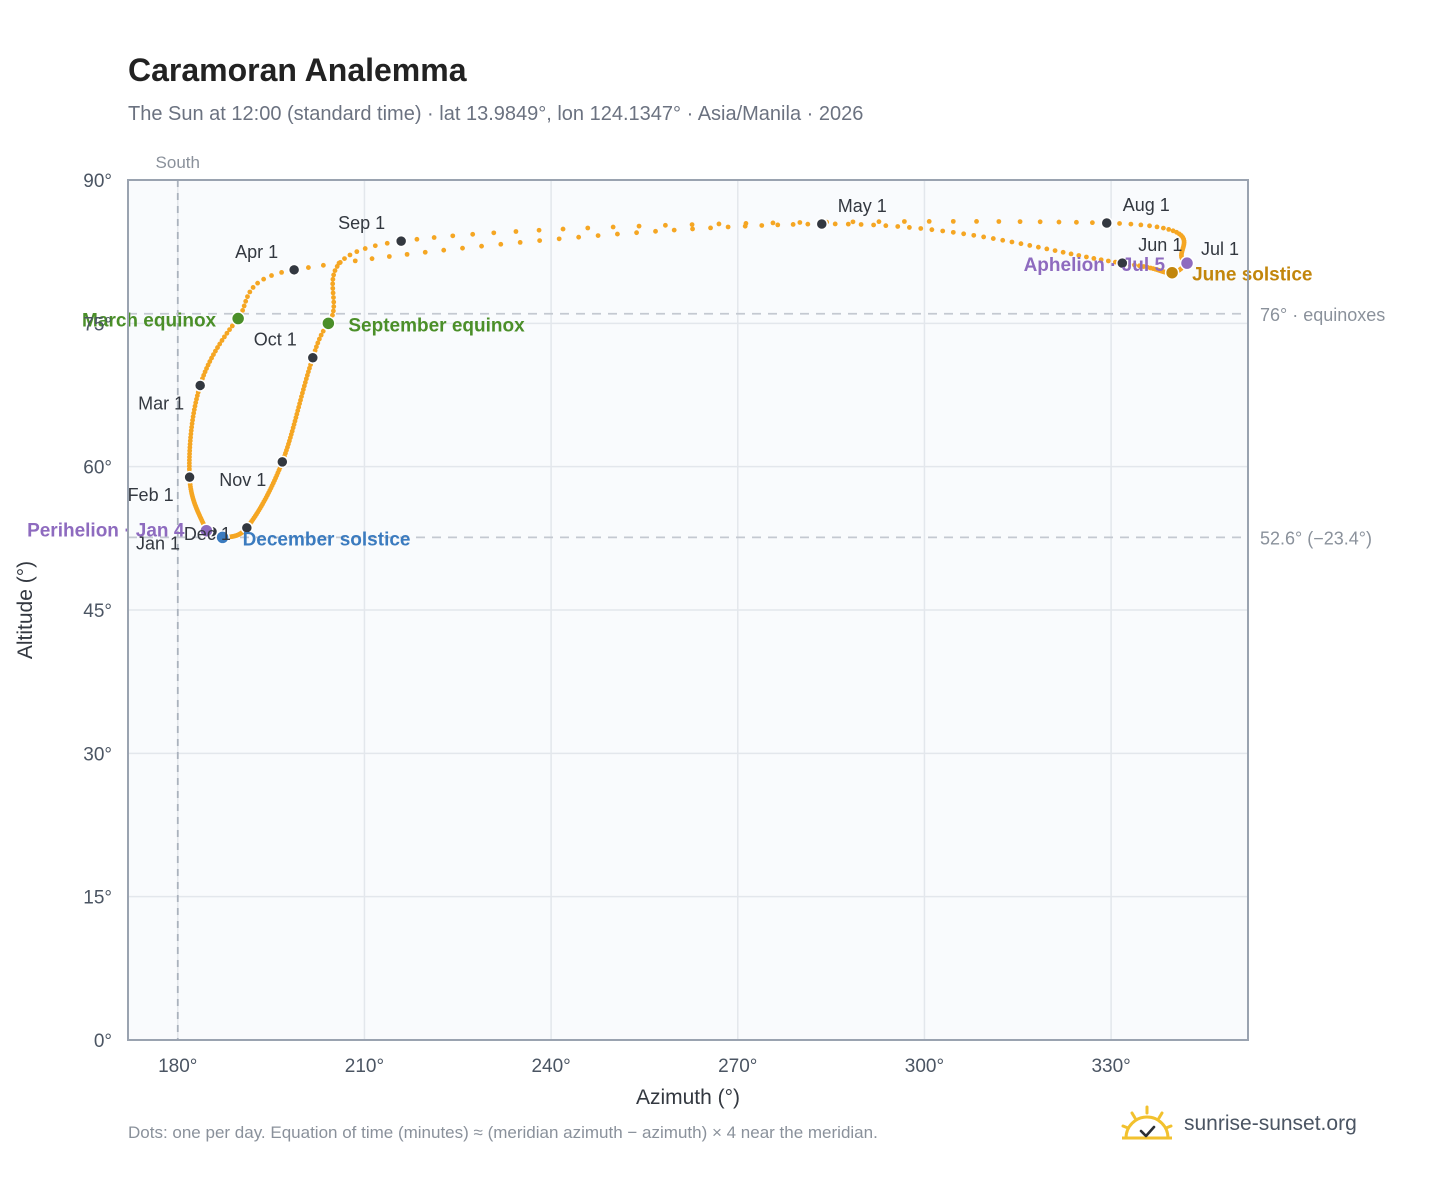  Describe the element at coordinates (364, 1066) in the screenshot. I see `x-tick-label: 210°` at that location.